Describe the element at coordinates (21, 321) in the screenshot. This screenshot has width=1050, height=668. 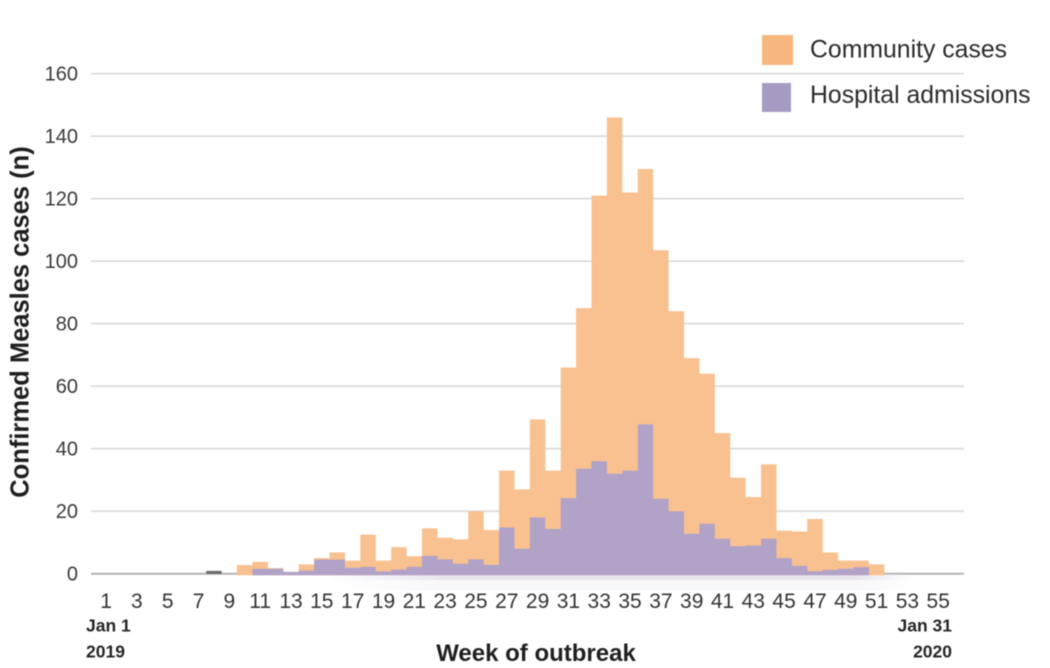
I see `svg-text: Confirmed Measles cases (n)` at that location.